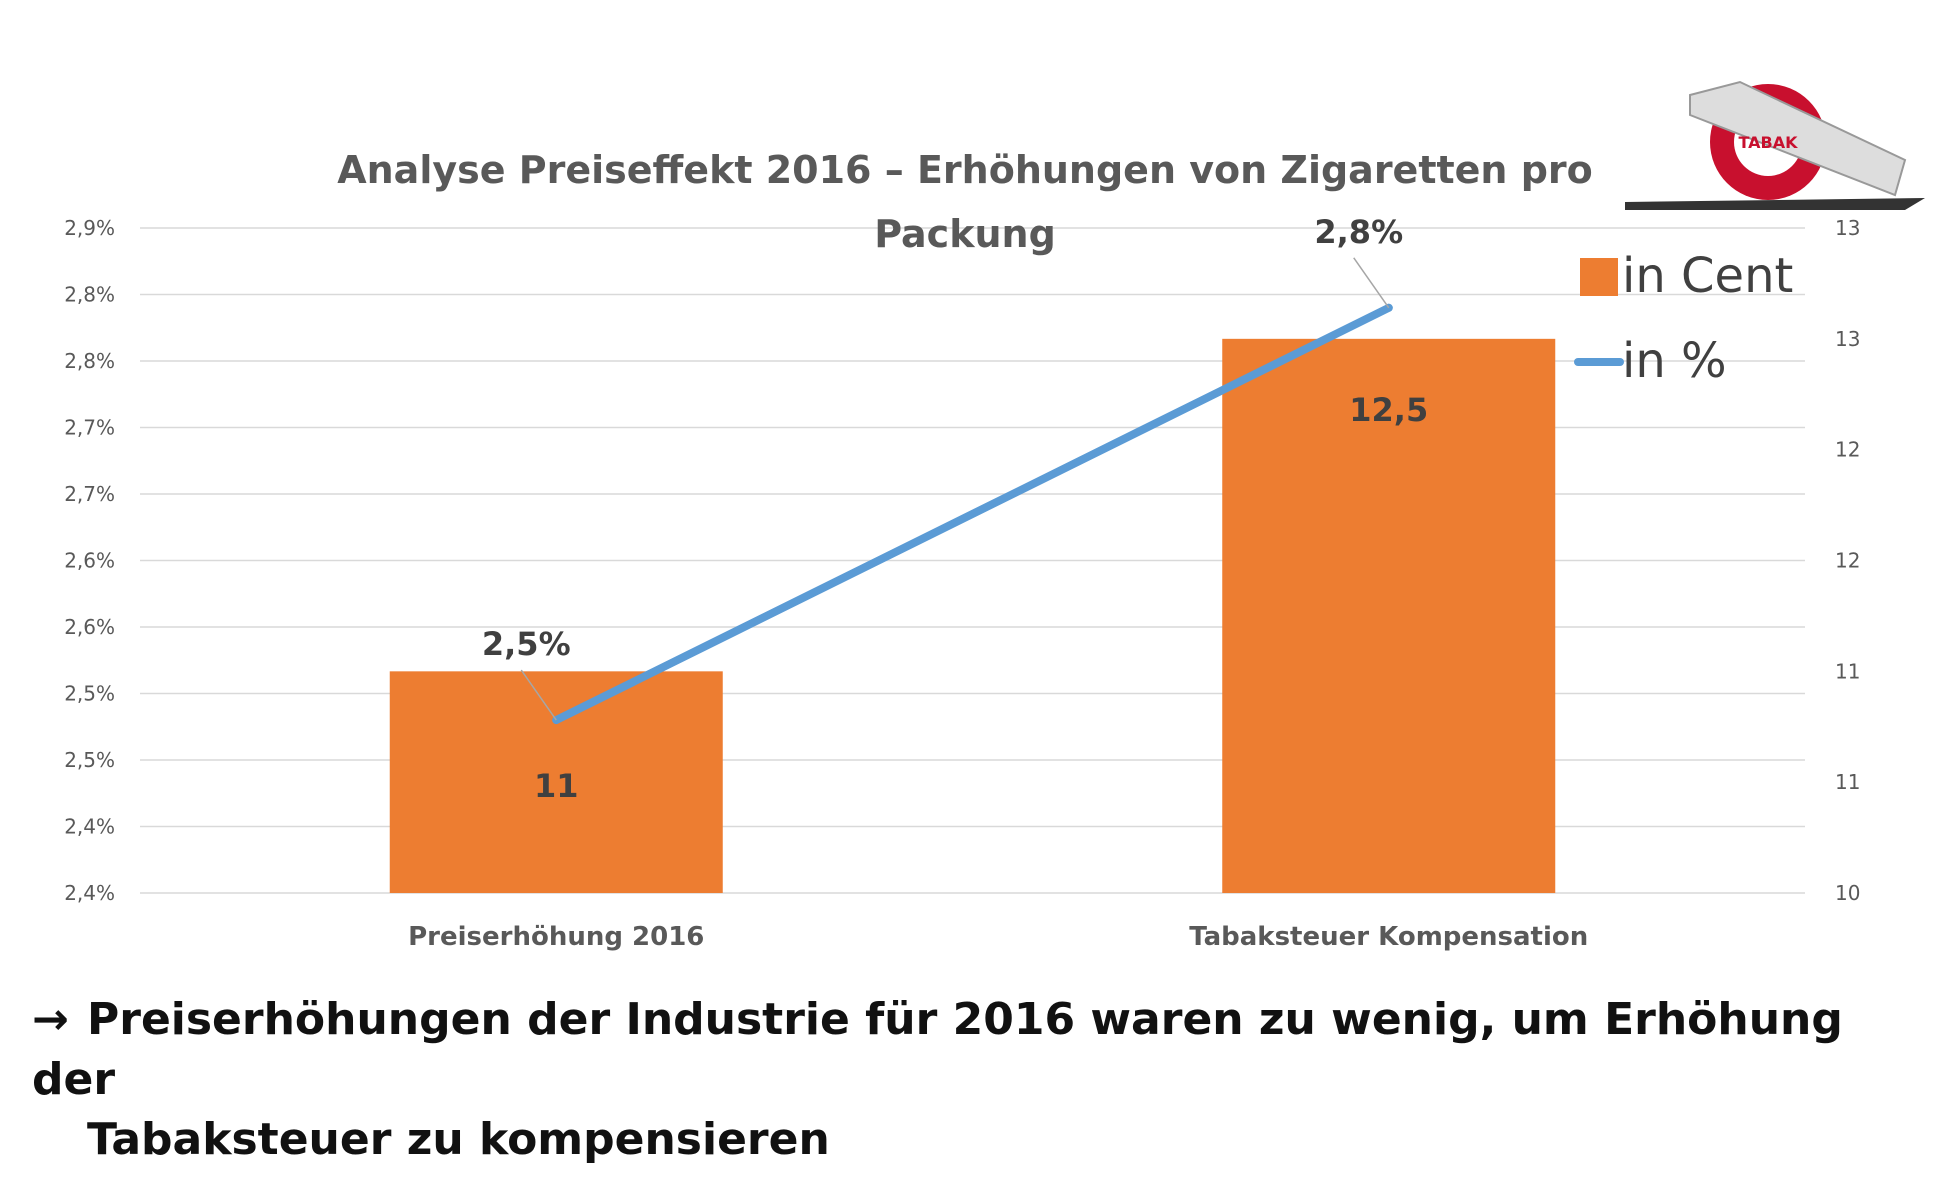 This screenshot has width=1960, height=1198. Describe the element at coordinates (1358, 232) in the screenshot. I see `line-data-label: 2,8%` at that location.